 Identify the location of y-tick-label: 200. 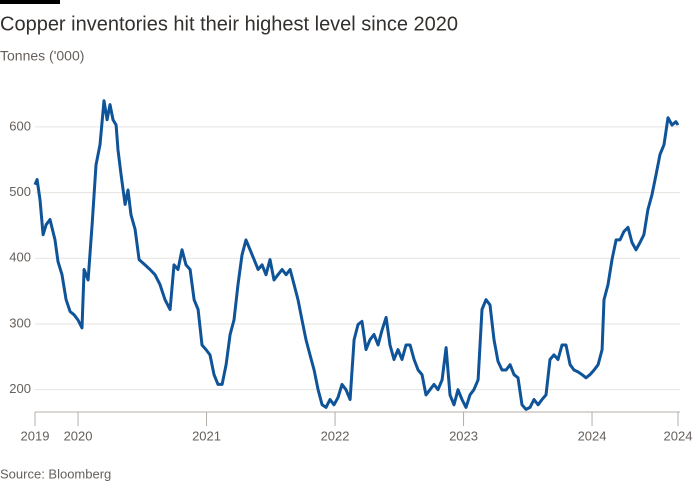
(20, 388).